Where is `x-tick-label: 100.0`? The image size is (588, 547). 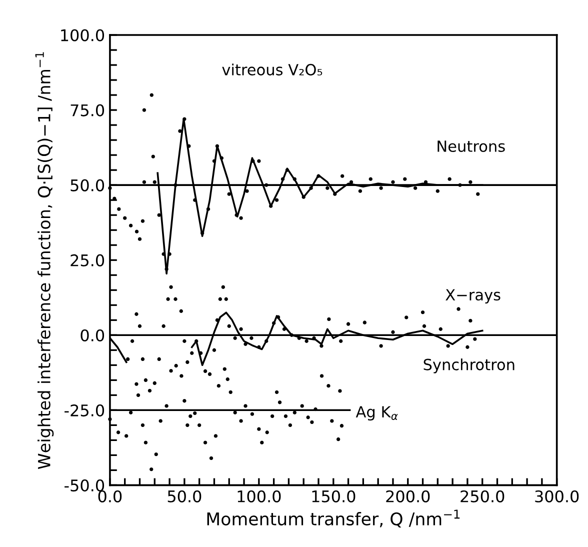
x-tick-label: 100.0 is located at coordinates (259, 496).